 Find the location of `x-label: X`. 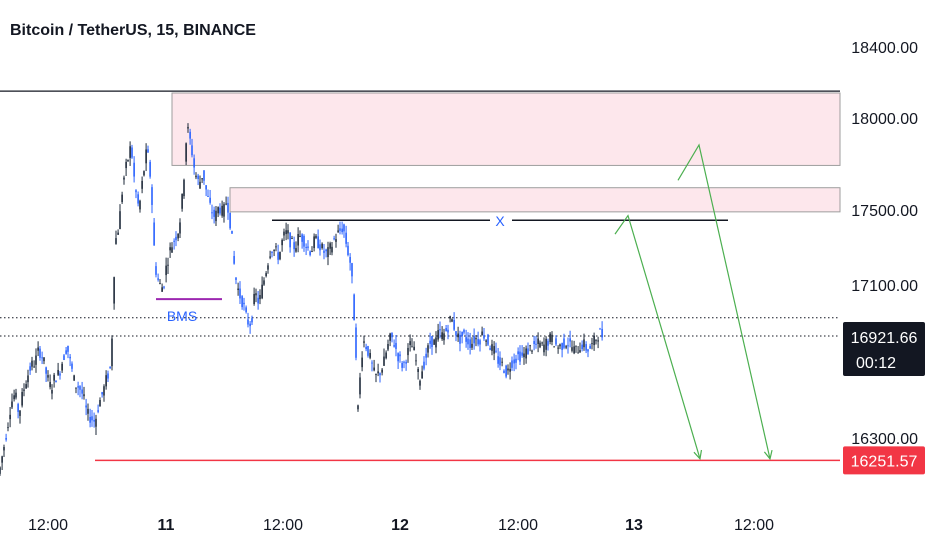

x-label: X is located at coordinates (500, 221).